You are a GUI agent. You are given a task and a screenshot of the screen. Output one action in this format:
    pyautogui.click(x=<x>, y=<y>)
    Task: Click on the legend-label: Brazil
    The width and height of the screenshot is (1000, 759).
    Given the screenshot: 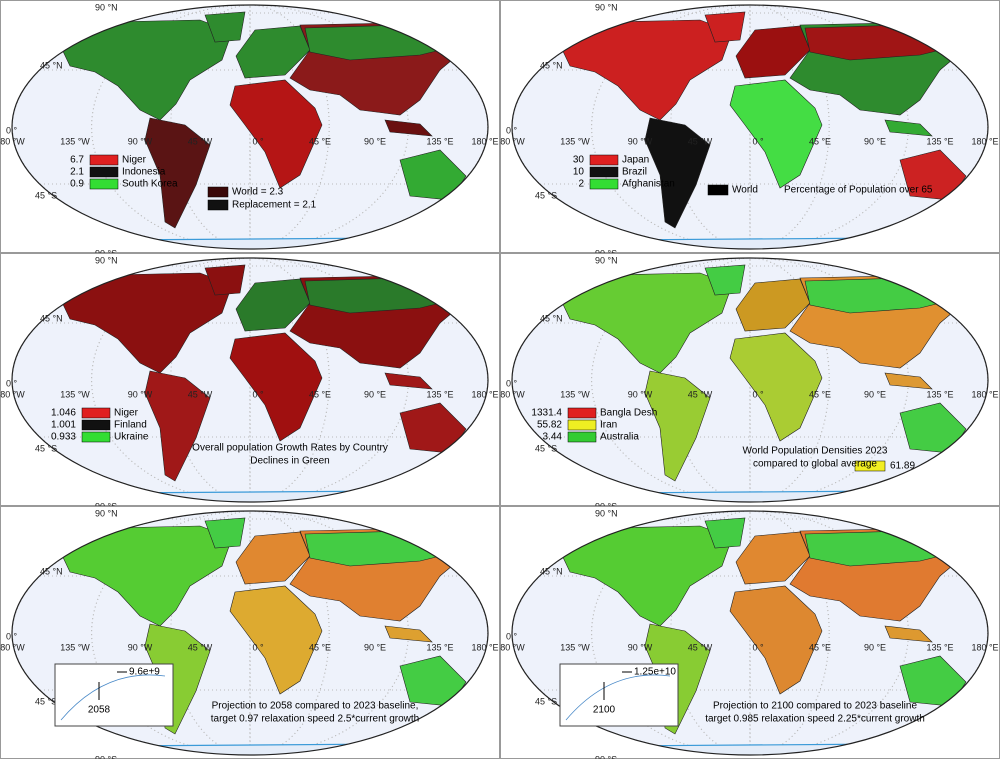 What is the action you would take?
    pyautogui.click(x=634, y=172)
    